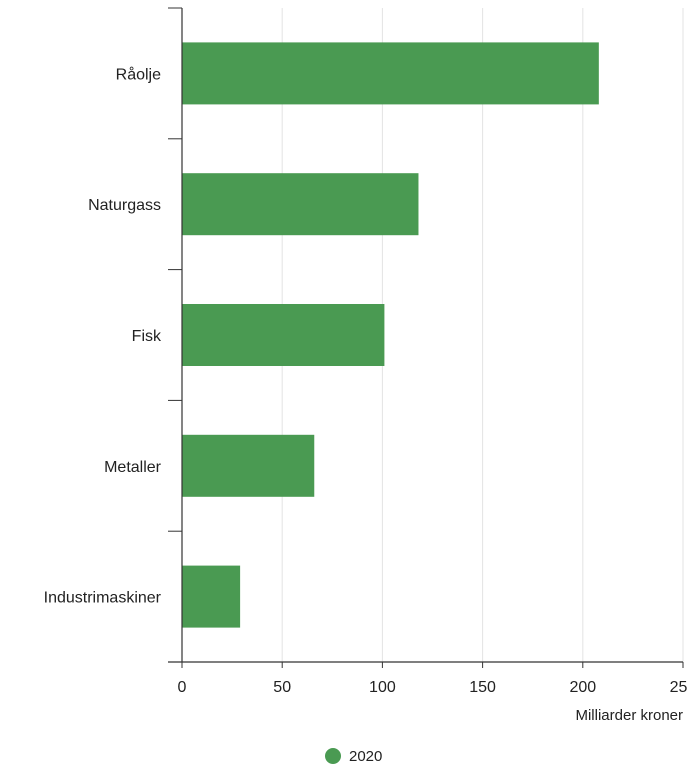 The image size is (687, 767). Describe the element at coordinates (482, 687) in the screenshot. I see `x-tick-label-150: 150` at that location.